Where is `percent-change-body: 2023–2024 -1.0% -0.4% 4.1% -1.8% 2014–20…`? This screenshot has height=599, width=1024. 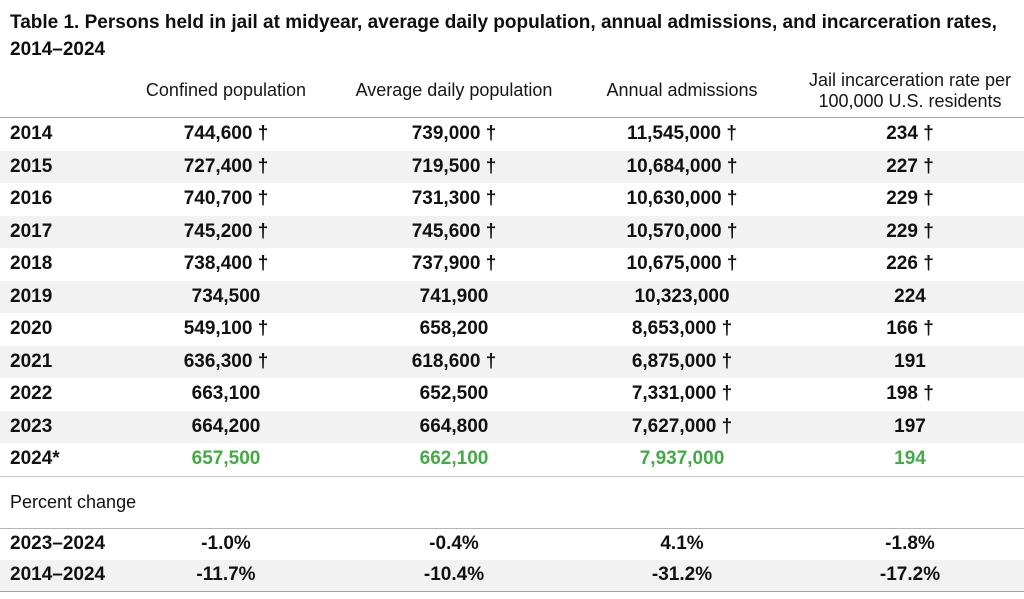
percent-change-body: 2023–2024 -1.0% -0.4% 4.1% -1.8% 2014–20… is located at coordinates (512, 559).